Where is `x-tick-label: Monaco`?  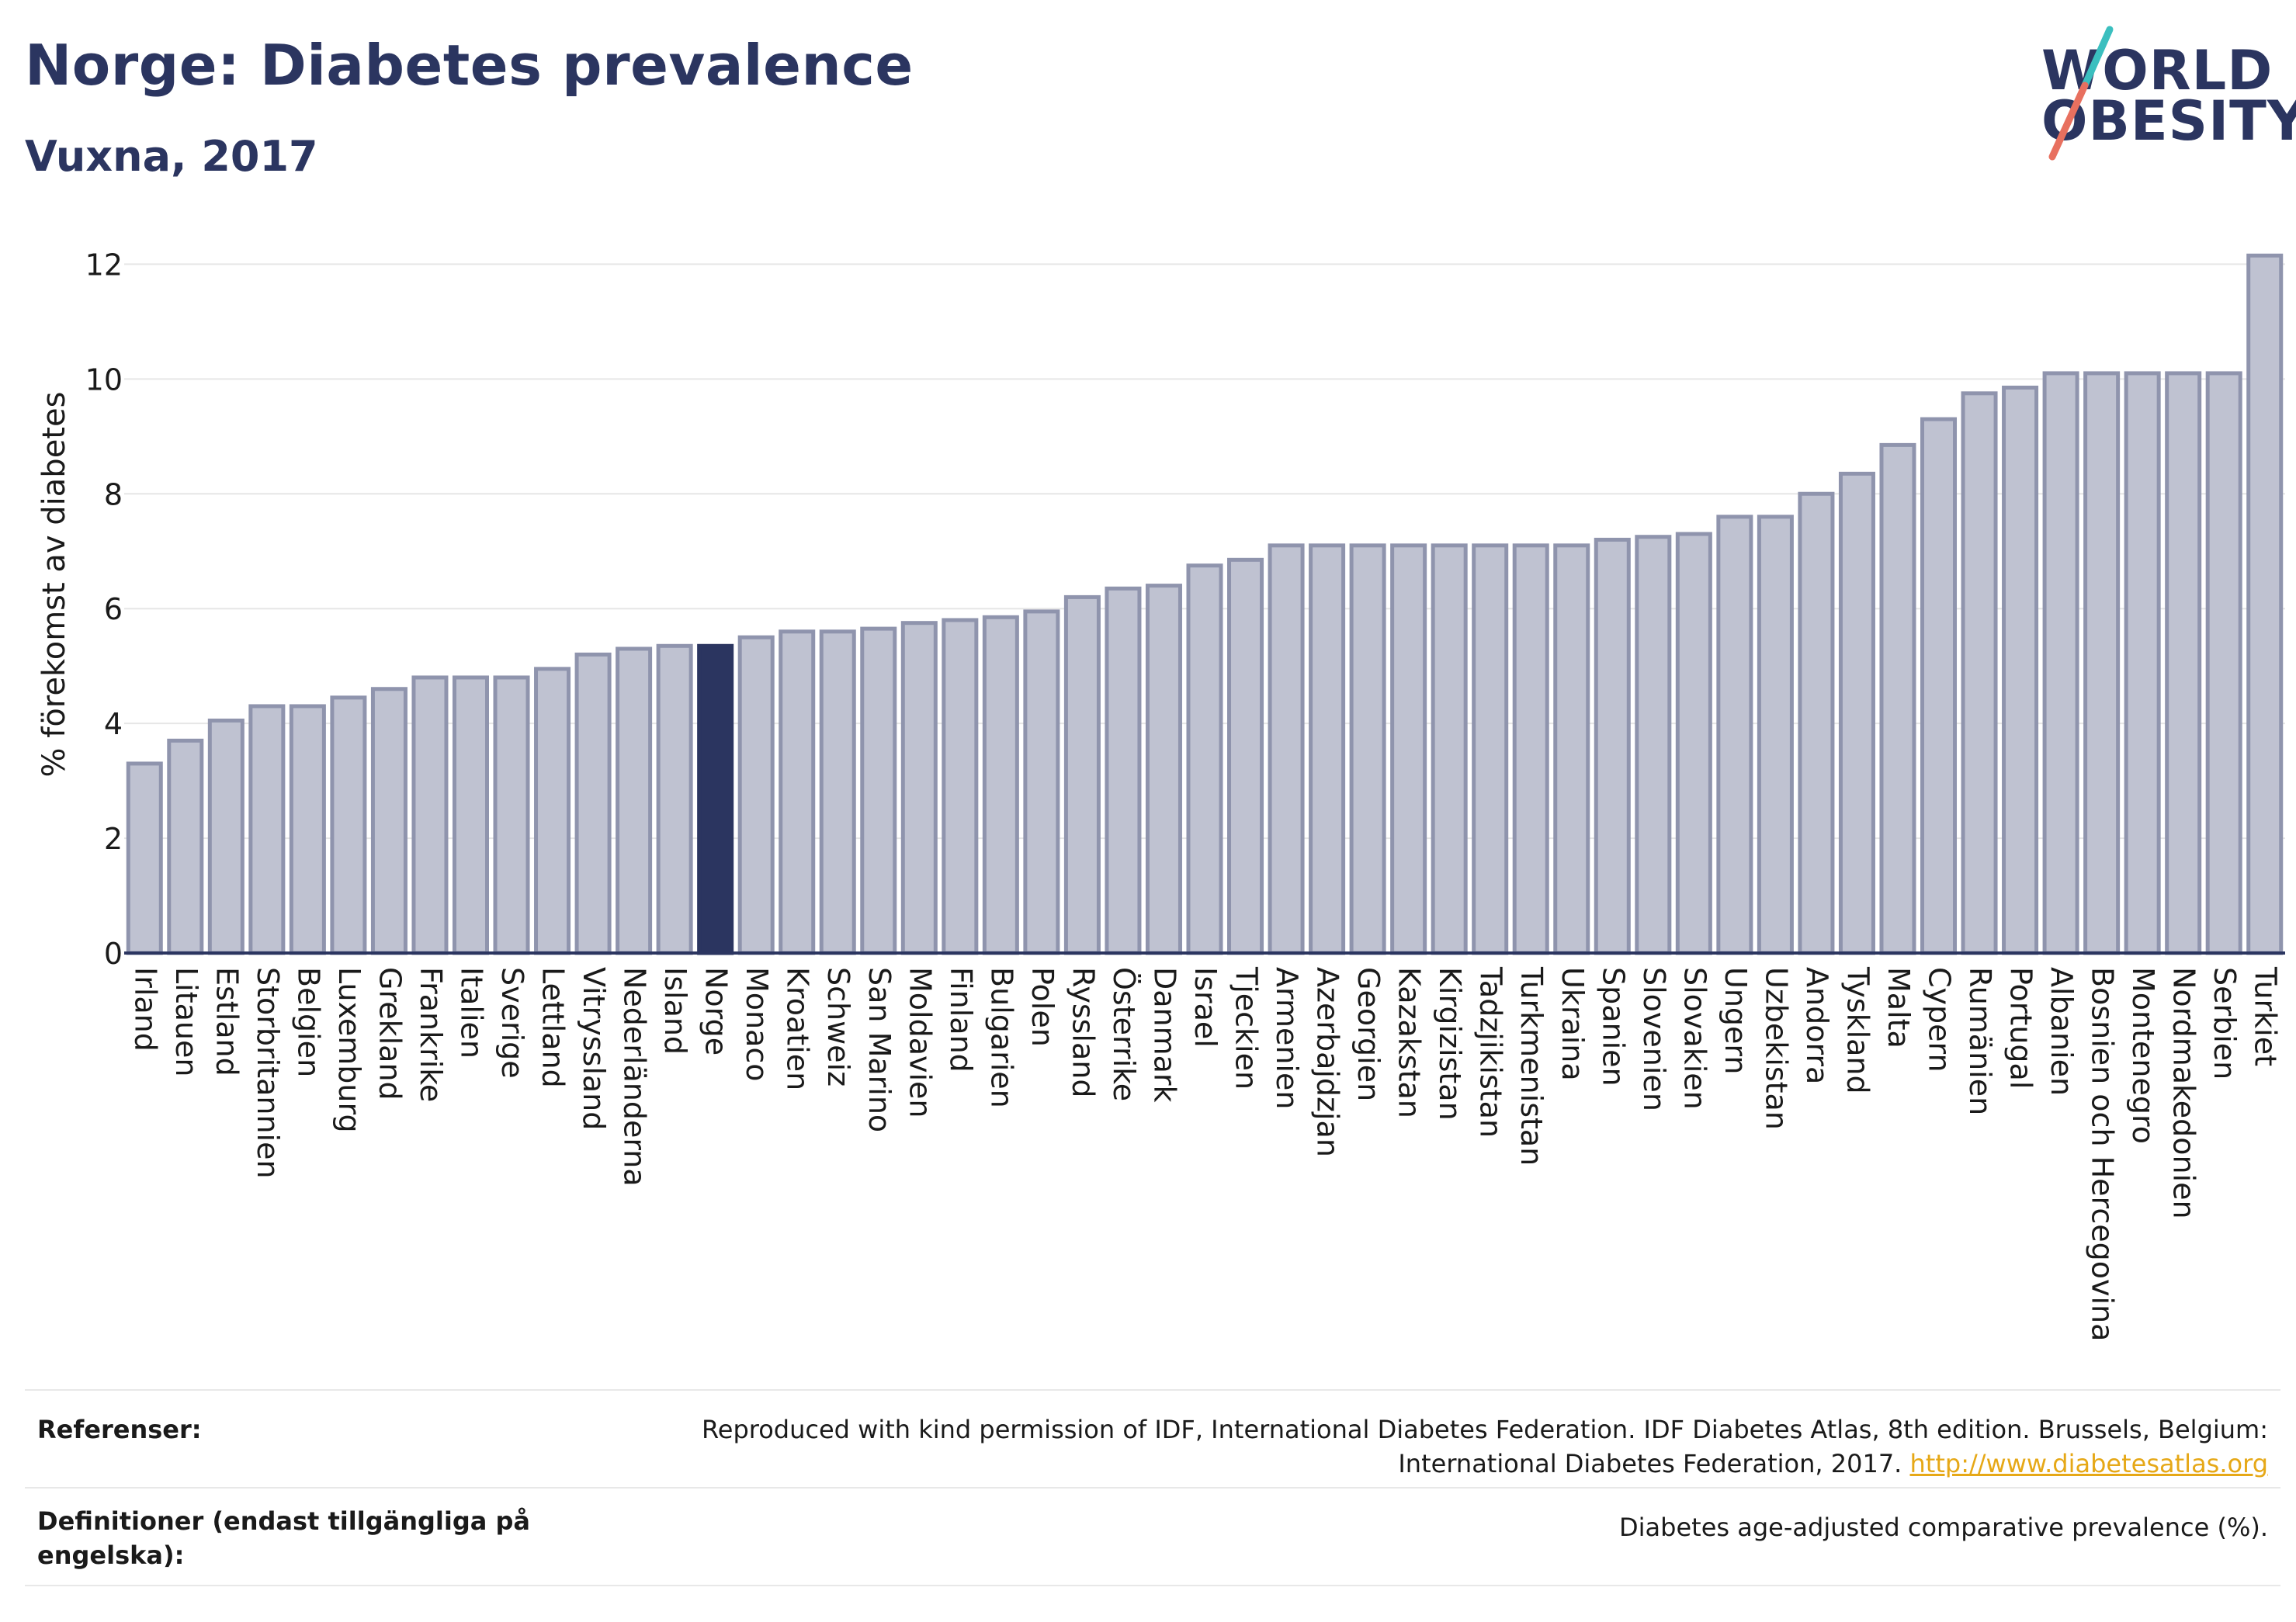 x-tick-label: Monaco is located at coordinates (757, 1024).